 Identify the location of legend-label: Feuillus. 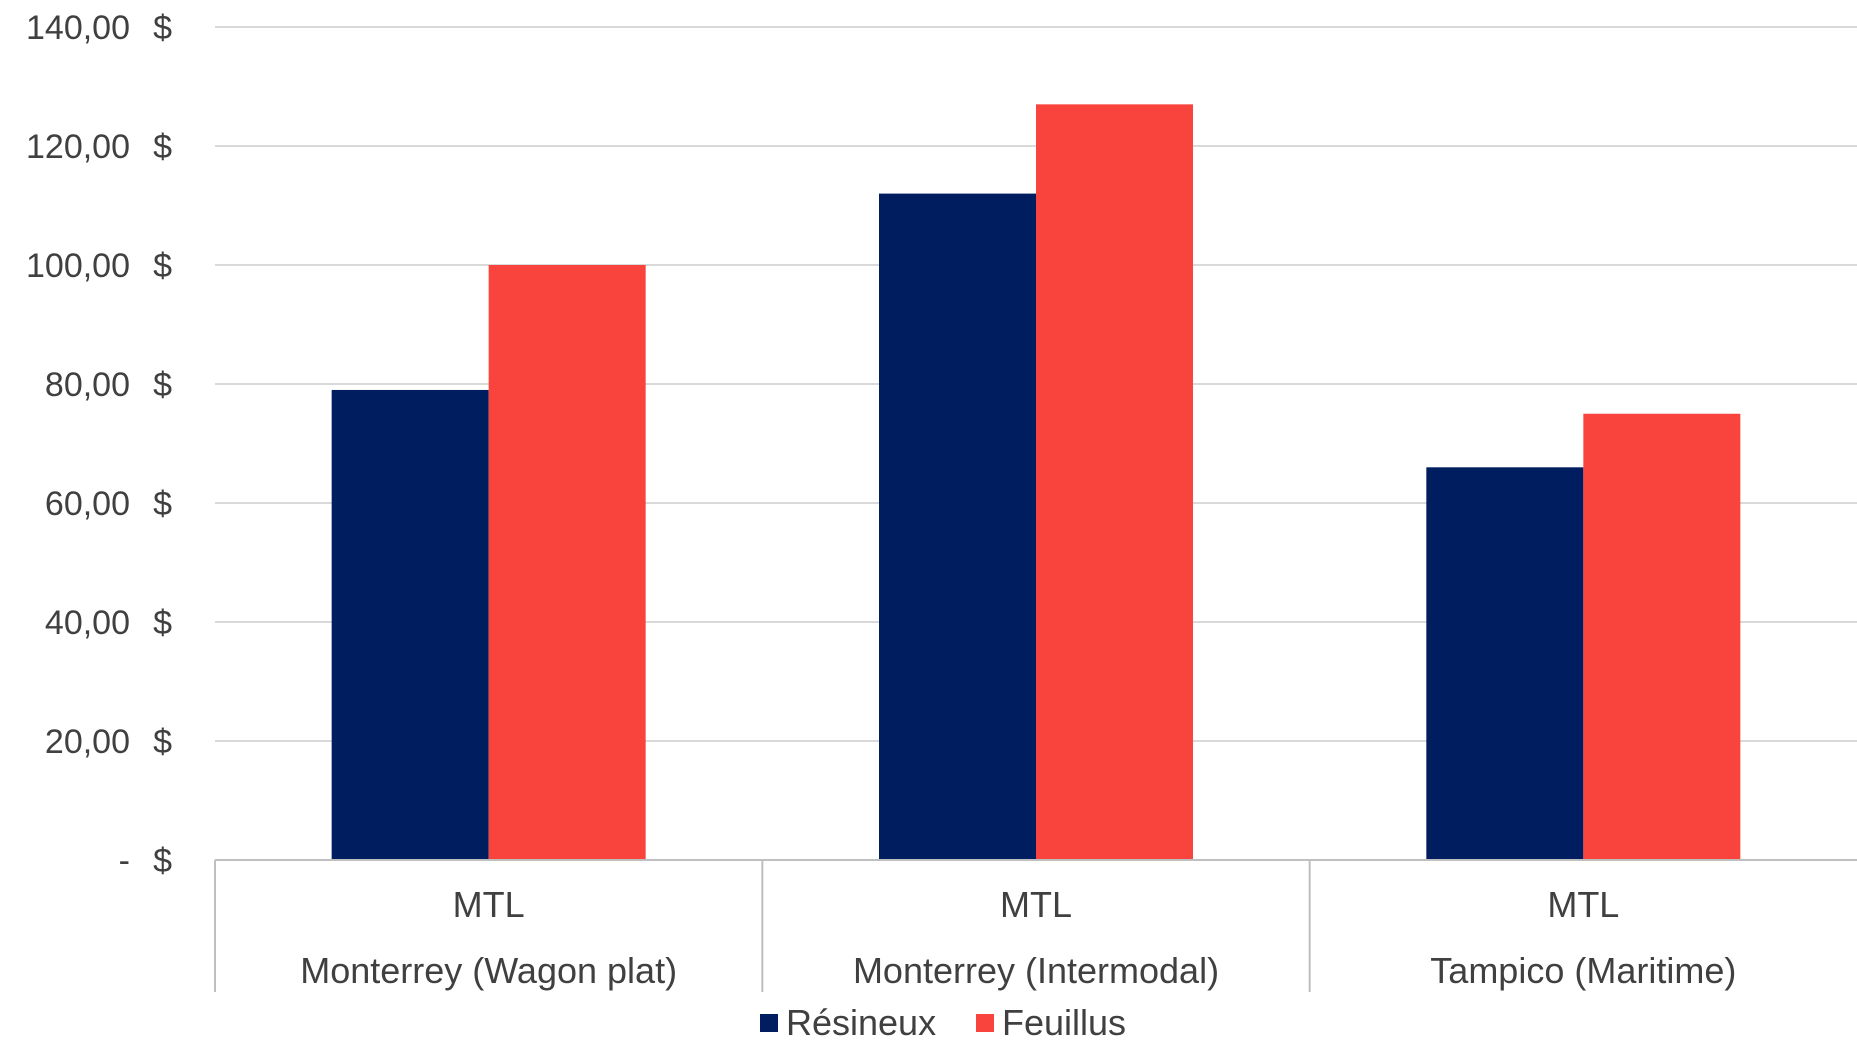
(1064, 1022).